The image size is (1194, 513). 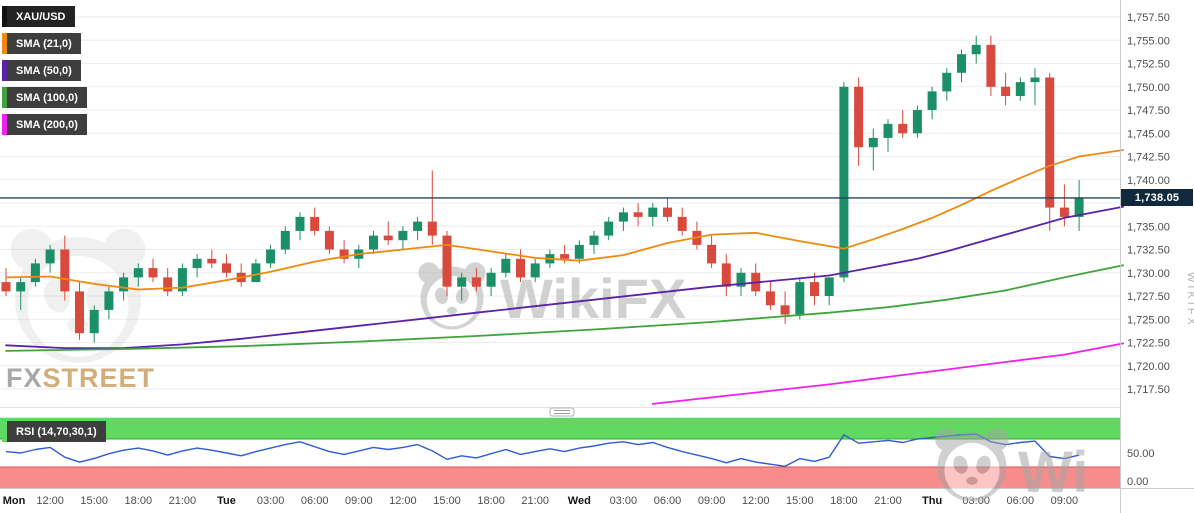 I want to click on legend-item-sma100: SMA (100,0), so click(x=44, y=97).